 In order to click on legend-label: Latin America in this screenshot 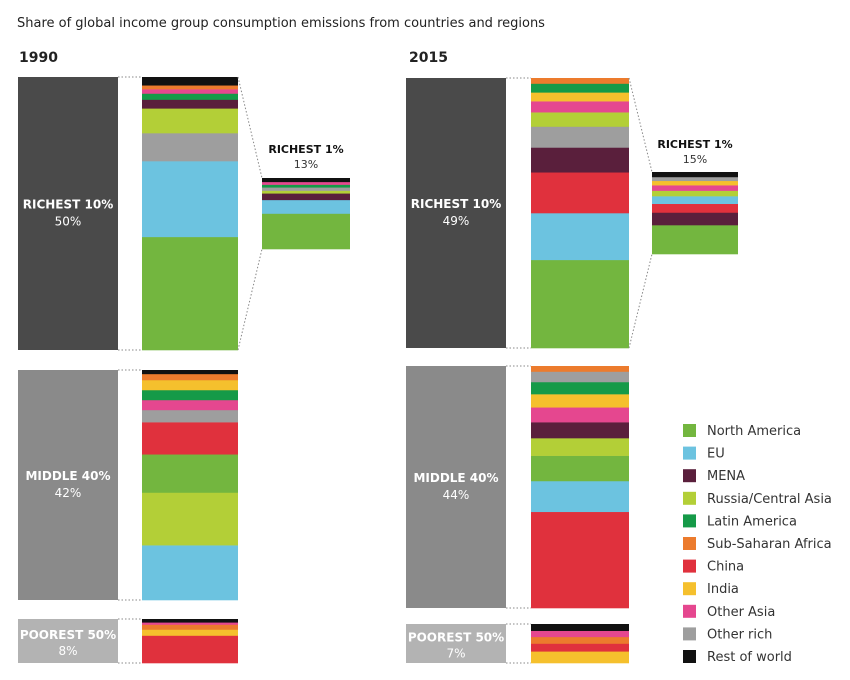, I will do `click(752, 521)`.